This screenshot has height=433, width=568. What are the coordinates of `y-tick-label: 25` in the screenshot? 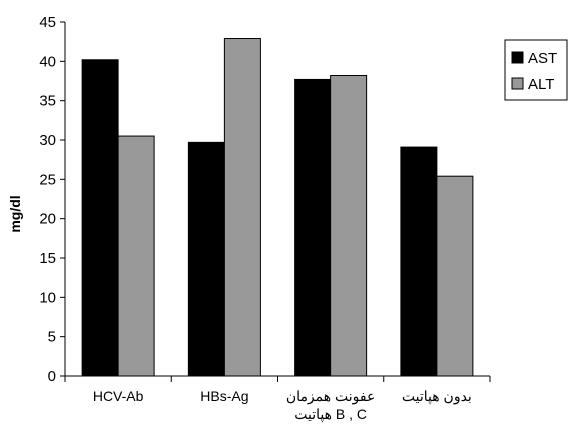 It's located at (47, 179).